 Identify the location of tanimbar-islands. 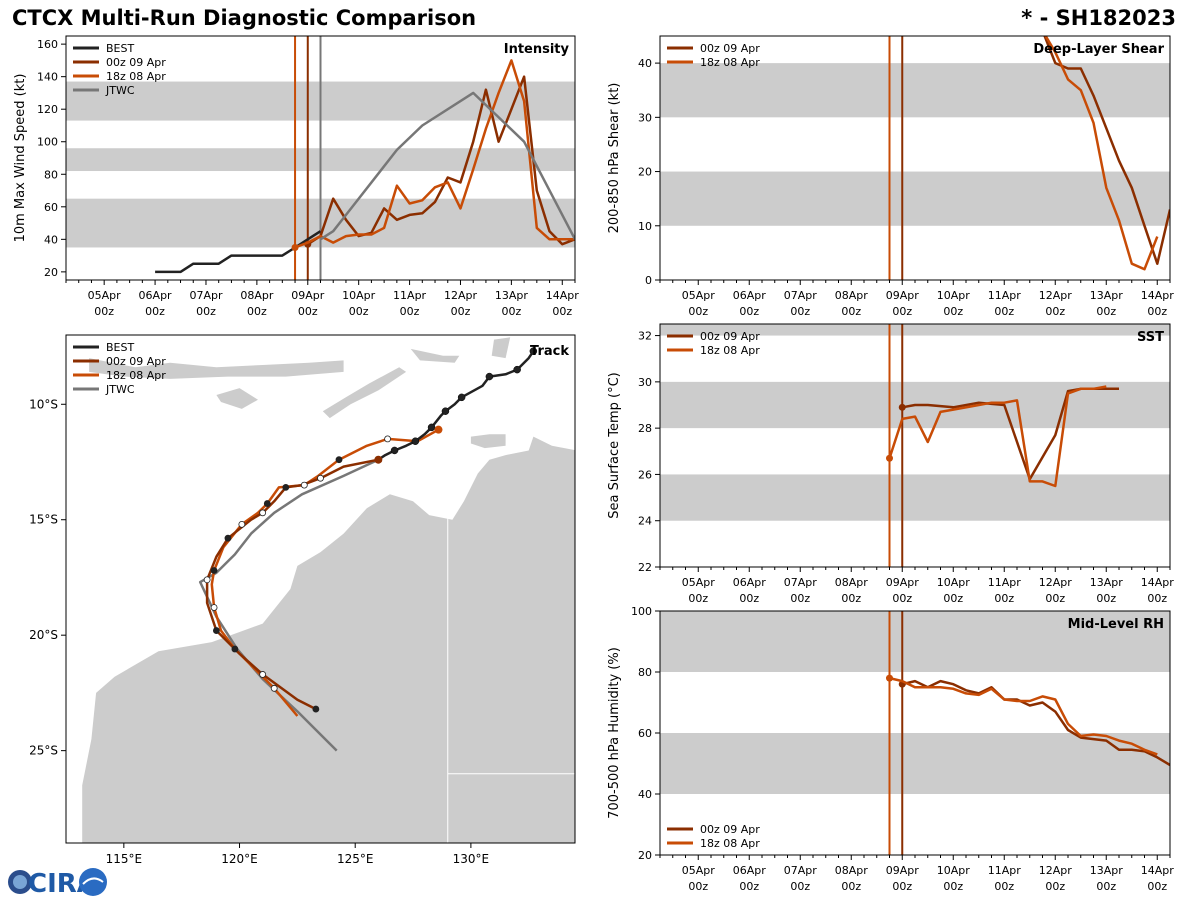
(501, 348).